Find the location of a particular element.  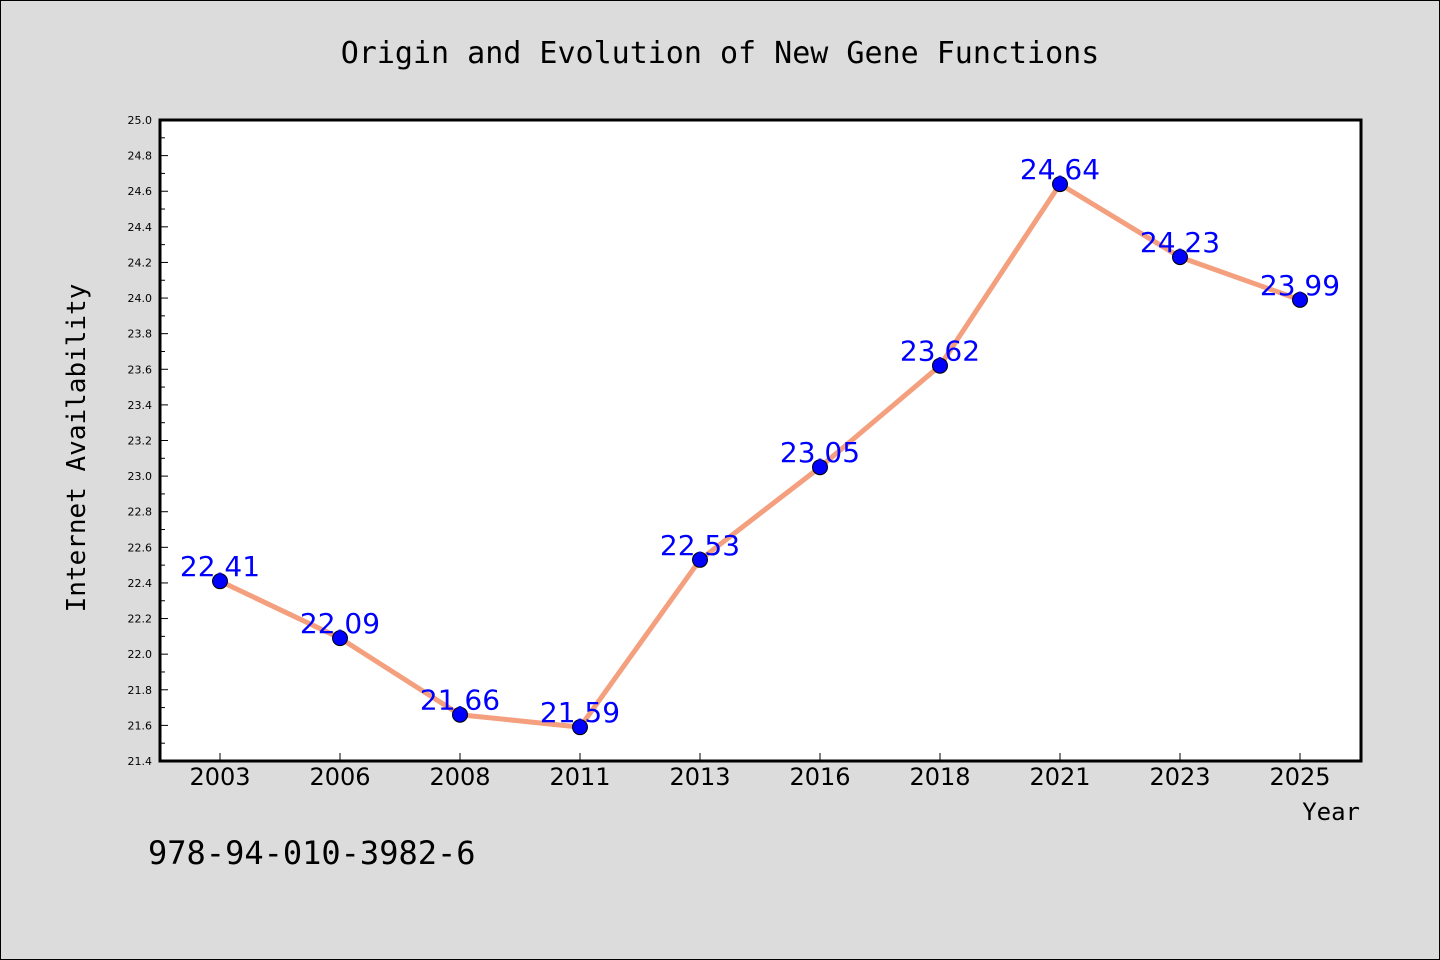

x-tick-label: 2011 is located at coordinates (579, 777).